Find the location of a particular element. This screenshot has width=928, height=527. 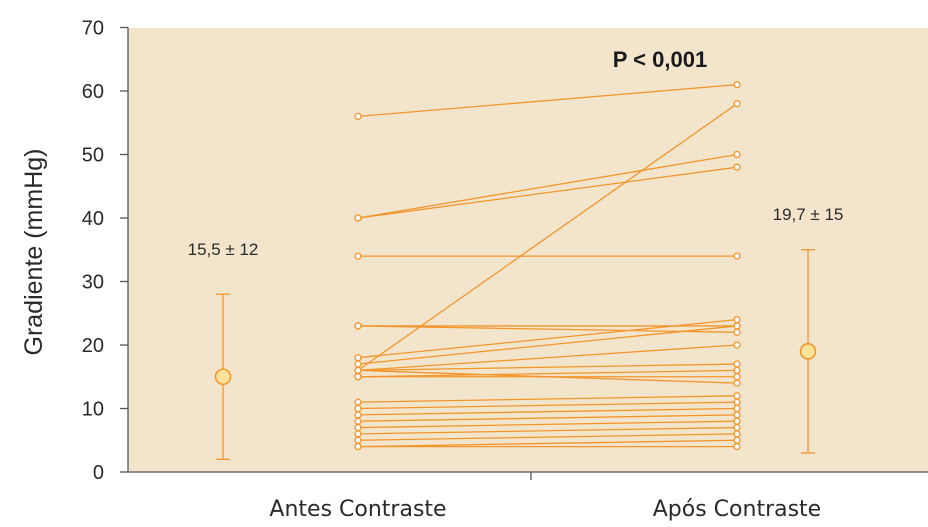

y-tick-label: 60 is located at coordinates (93, 92).